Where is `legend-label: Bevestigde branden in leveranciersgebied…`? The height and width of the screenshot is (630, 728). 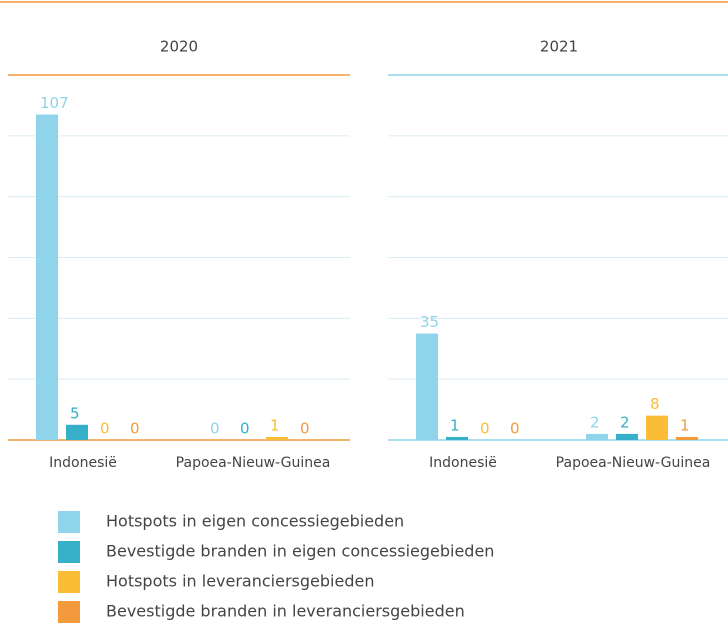
legend-label: Bevestigde branden in leveranciersgebied… is located at coordinates (285, 611).